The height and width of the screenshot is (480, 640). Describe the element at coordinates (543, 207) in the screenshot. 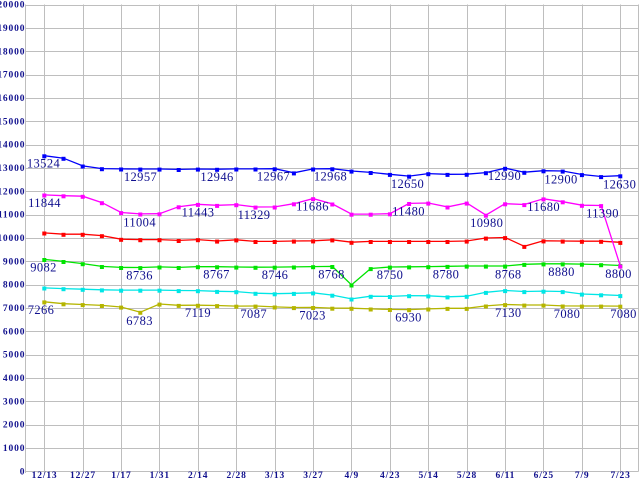

I see `svg-text: 11680` at that location.